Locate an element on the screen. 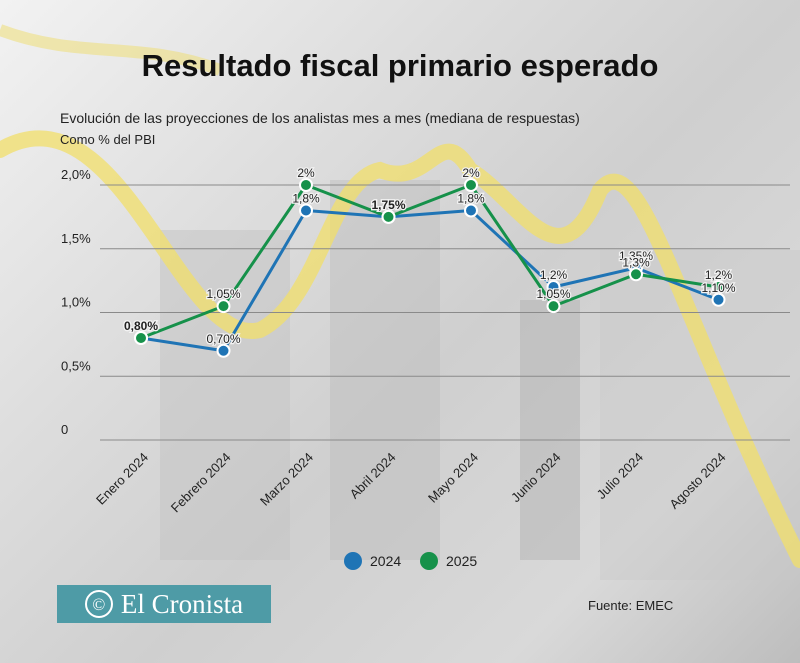  chart-title: Resultado fiscal primario esperado is located at coordinates (400, 65).